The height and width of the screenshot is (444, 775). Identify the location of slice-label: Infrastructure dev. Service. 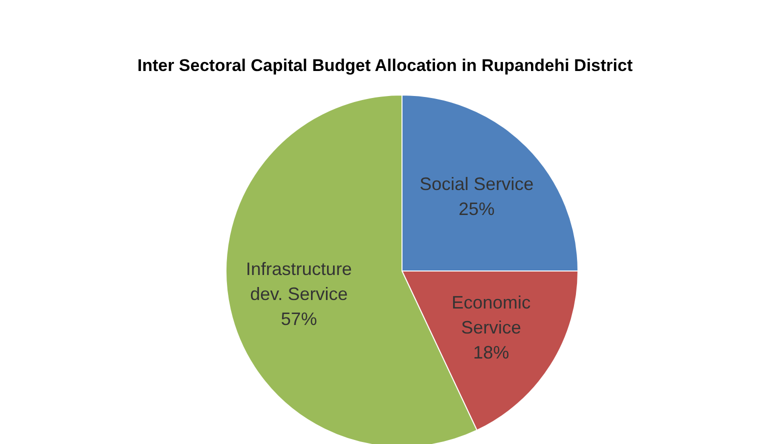
(299, 281).